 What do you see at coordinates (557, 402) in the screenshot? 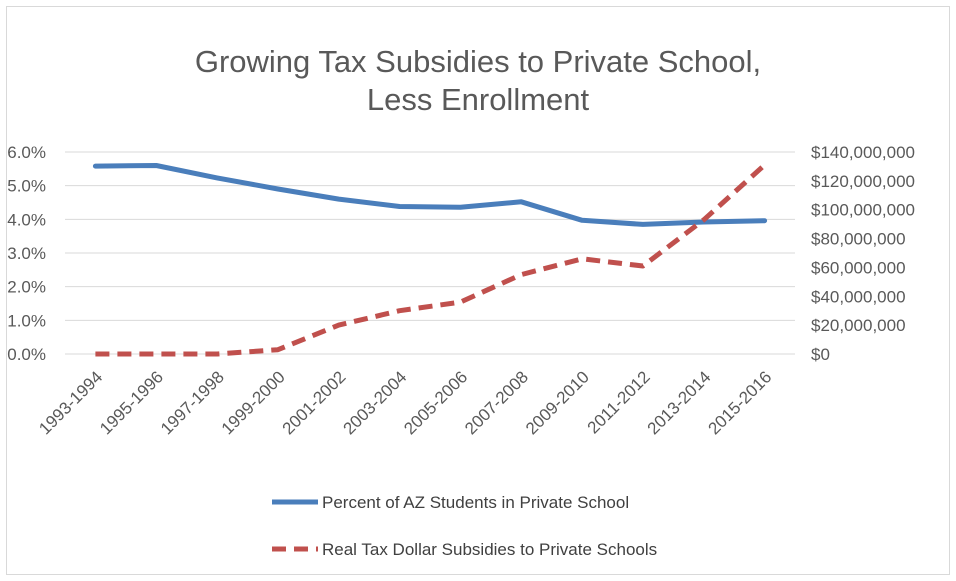
I see `x-tick-label: 2009-2010` at bounding box center [557, 402].